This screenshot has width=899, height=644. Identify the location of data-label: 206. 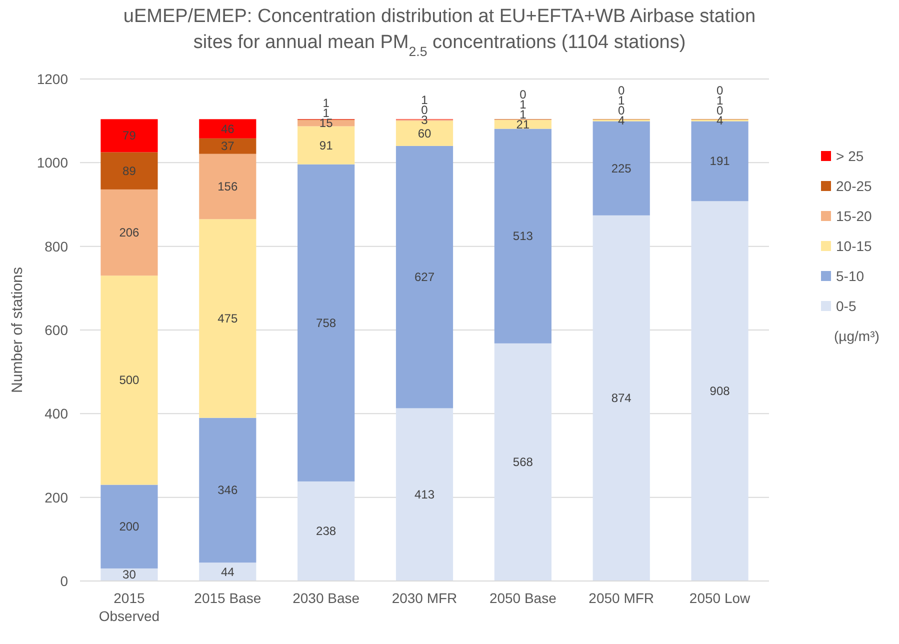
(129, 233).